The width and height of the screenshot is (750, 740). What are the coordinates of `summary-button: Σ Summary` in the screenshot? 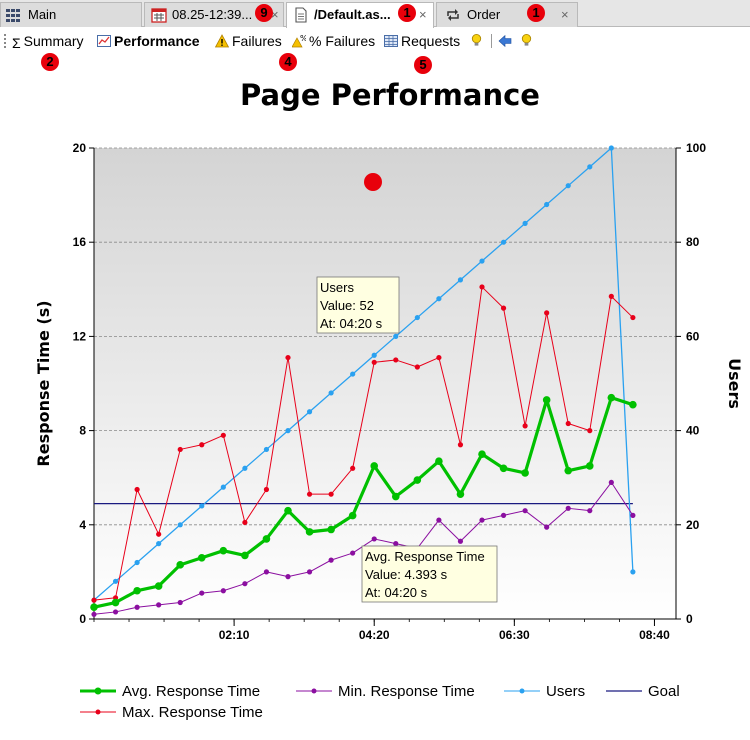 It's located at (48, 41).